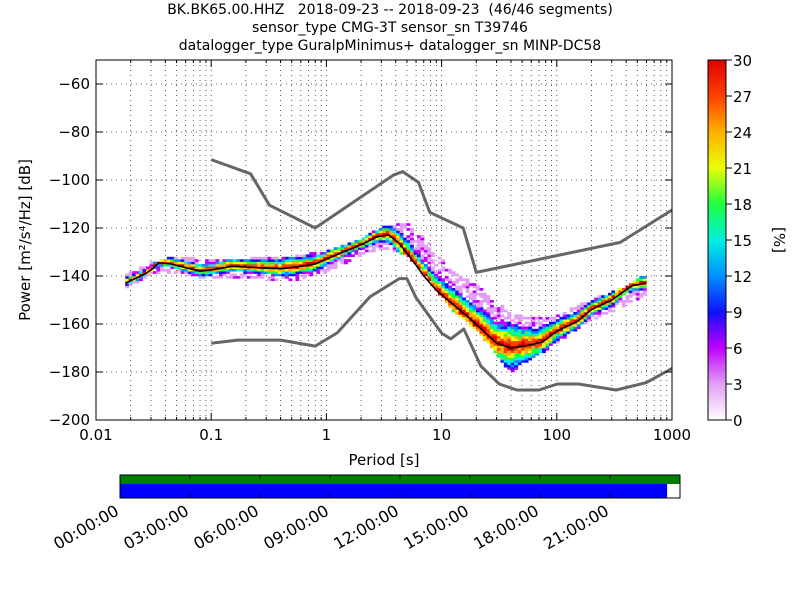  What do you see at coordinates (296, 527) in the screenshot?
I see `timeline-tick-label: 09:00:00` at bounding box center [296, 527].